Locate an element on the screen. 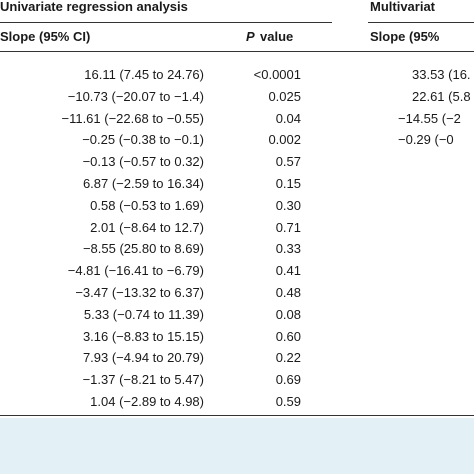  p-value: 0.41 is located at coordinates (288, 271).